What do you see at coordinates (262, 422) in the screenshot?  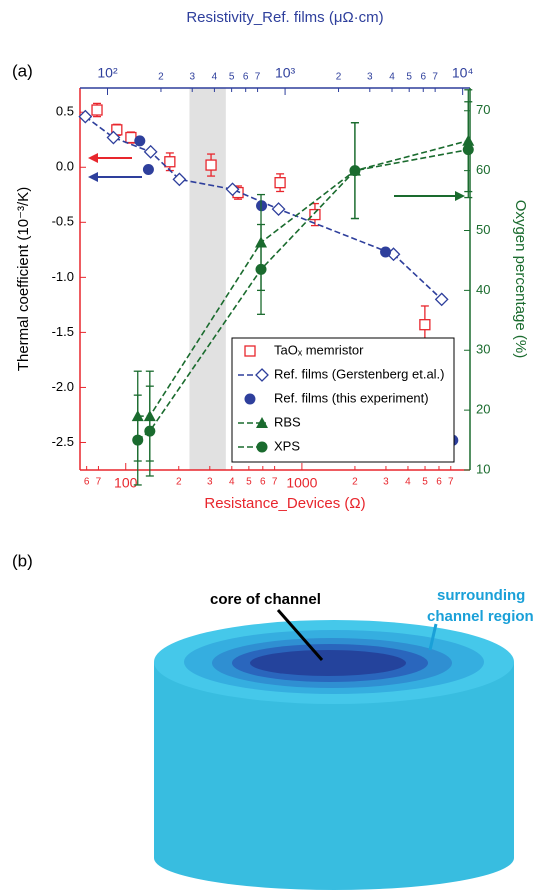 I see `marker-triangle` at bounding box center [262, 422].